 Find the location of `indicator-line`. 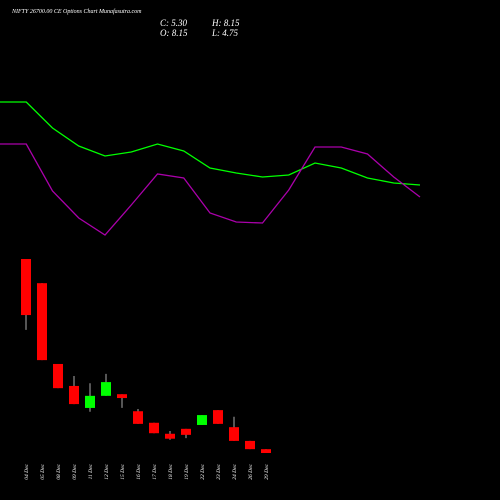

indicator-line is located at coordinates (210, 143).